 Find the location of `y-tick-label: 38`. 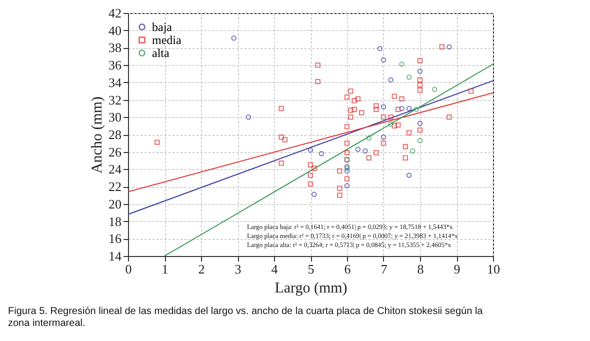

y-tick-label: 38 is located at coordinates (115, 48).